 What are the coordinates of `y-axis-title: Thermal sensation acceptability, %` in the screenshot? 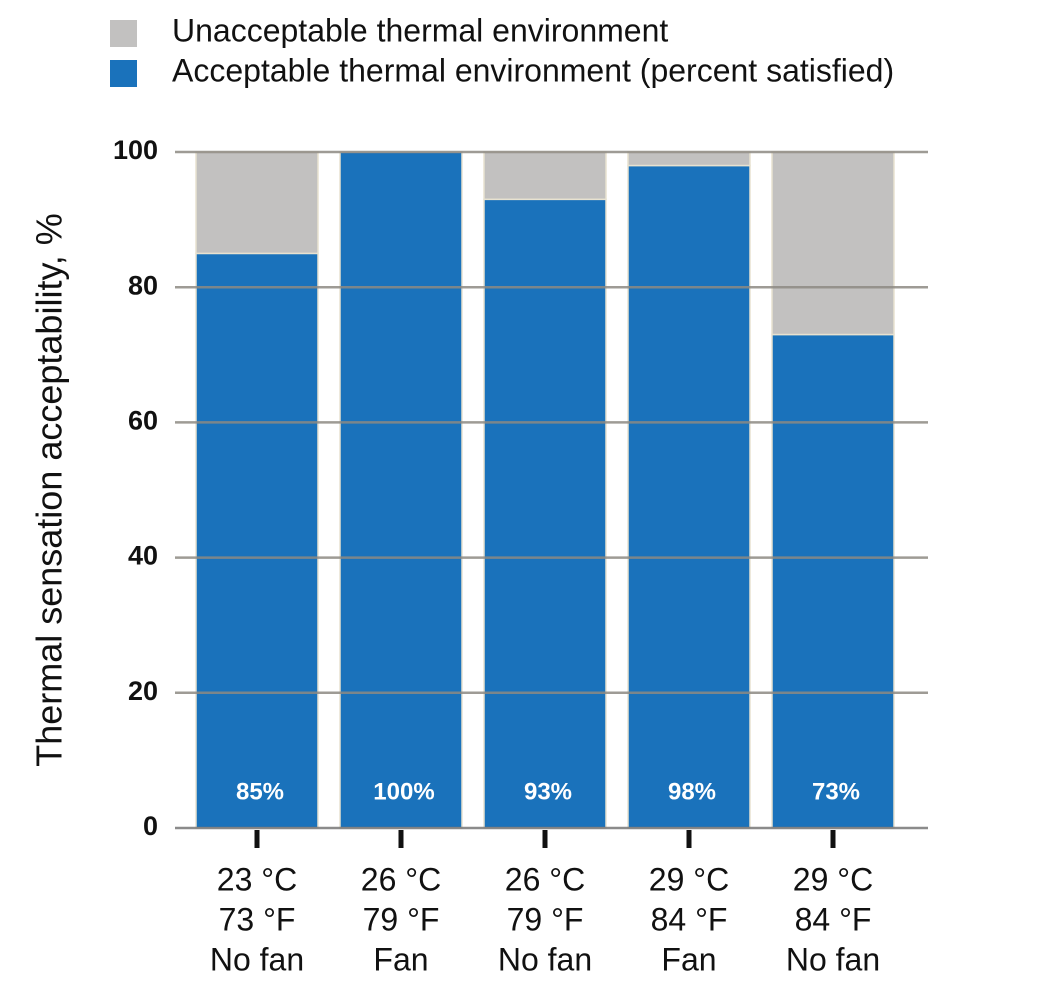 It's located at (49, 490).